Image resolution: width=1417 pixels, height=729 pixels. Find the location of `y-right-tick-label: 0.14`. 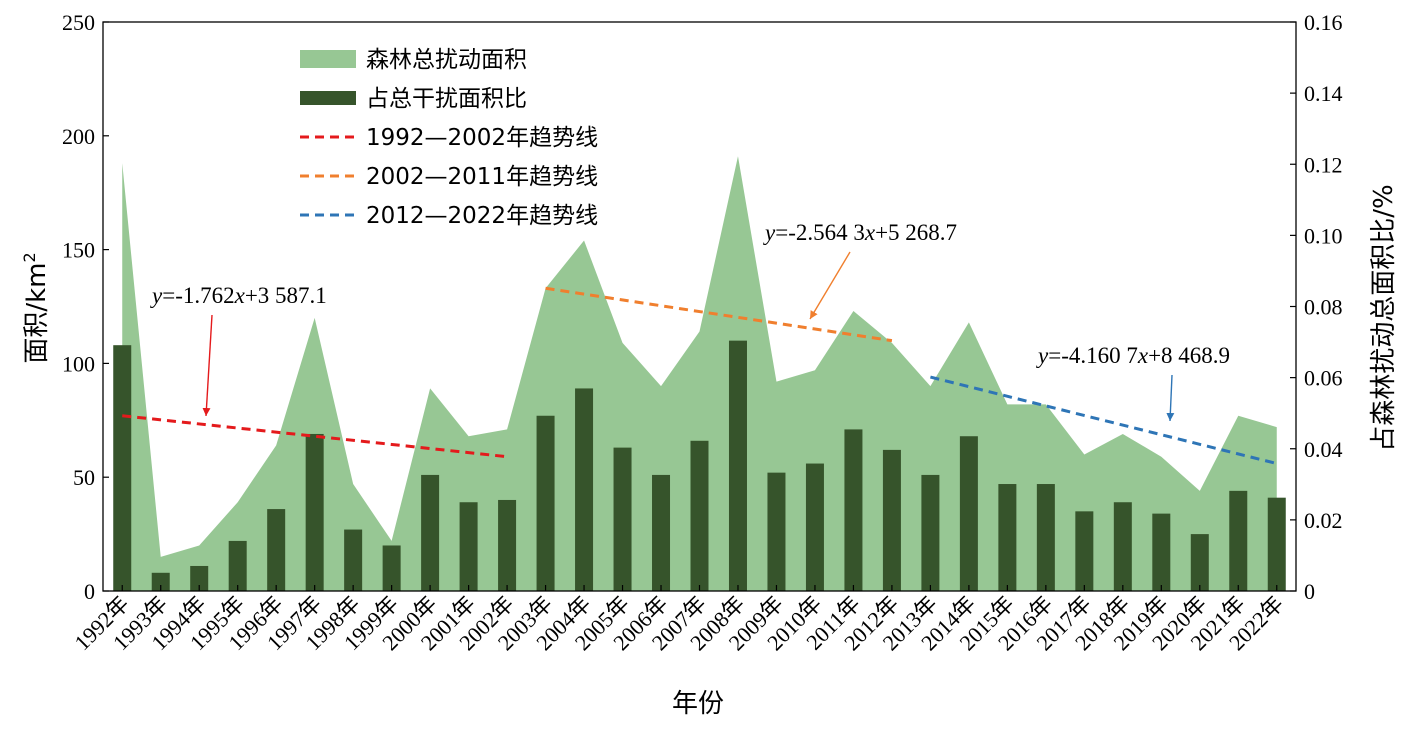

y-right-tick-label: 0.14 is located at coordinates (1323, 93).